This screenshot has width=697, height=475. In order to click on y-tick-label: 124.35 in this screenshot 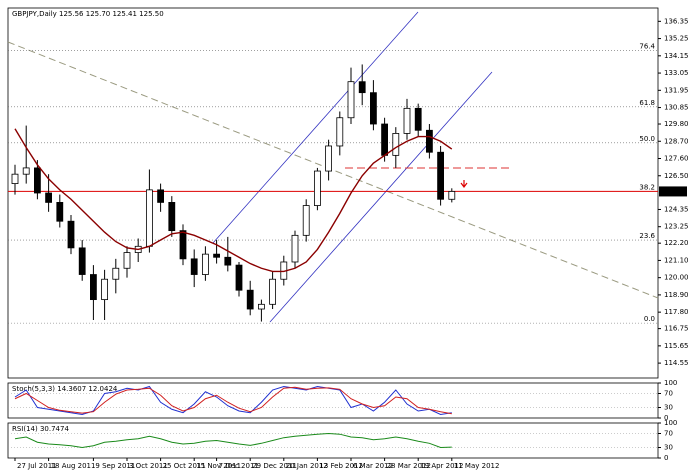, I will do `click(676, 209)`.